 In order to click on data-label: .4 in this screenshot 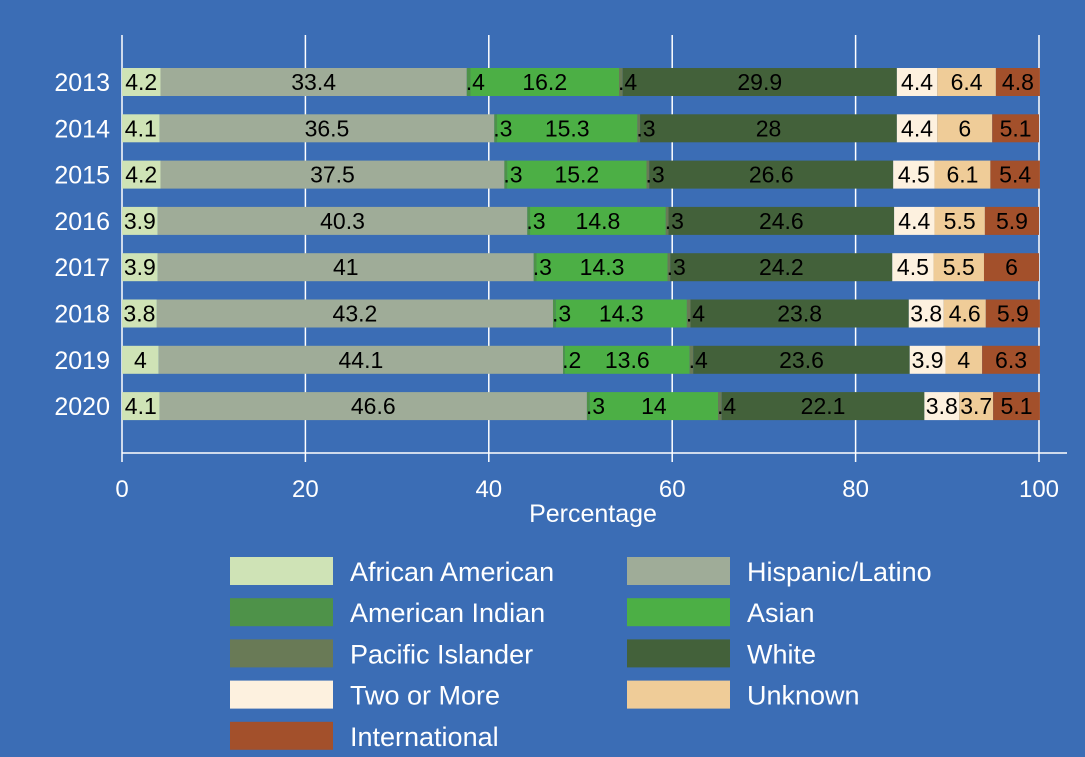, I will do `click(695, 314)`.